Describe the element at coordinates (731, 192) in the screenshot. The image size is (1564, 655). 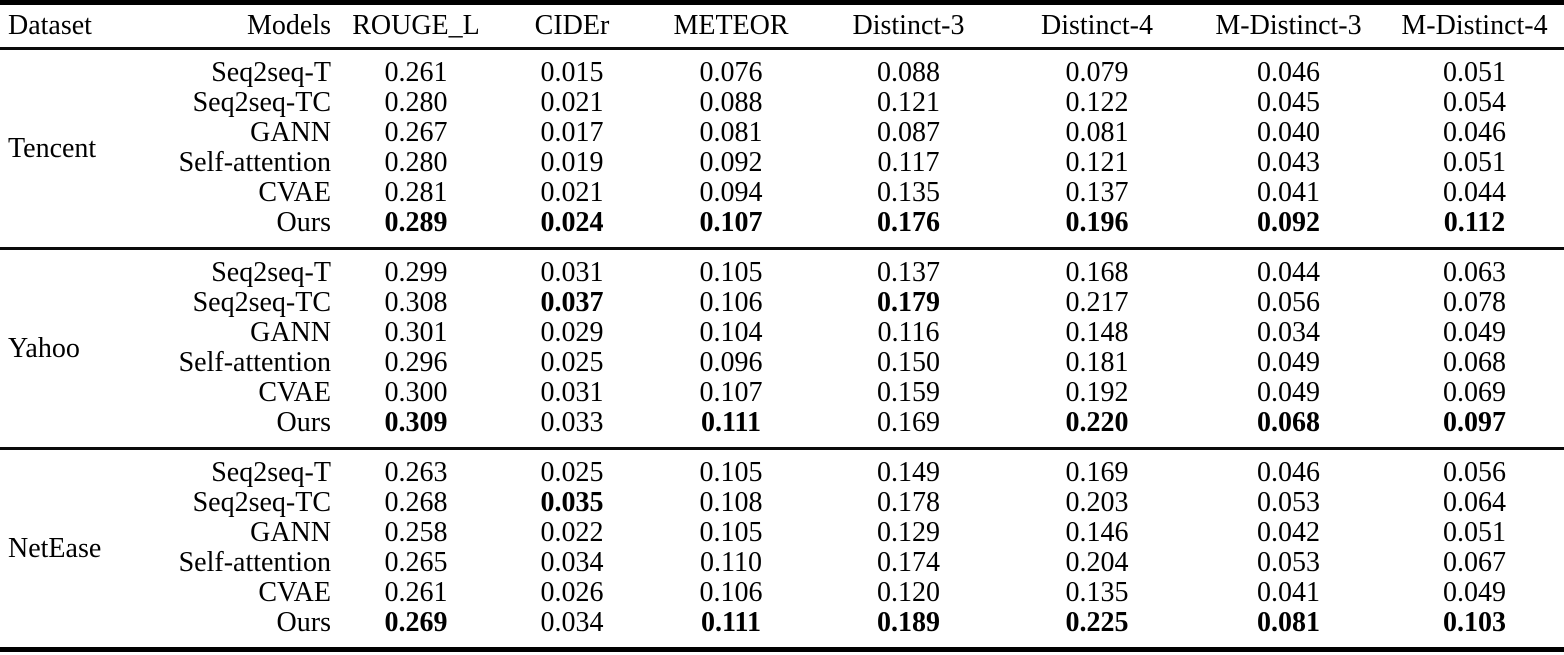
I see `value-cell: 0.094` at that location.